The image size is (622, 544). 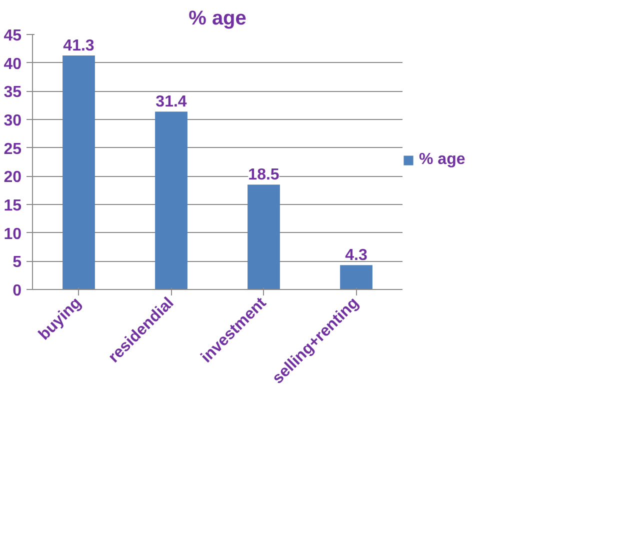 I want to click on legend-label: % age, so click(x=442, y=160).